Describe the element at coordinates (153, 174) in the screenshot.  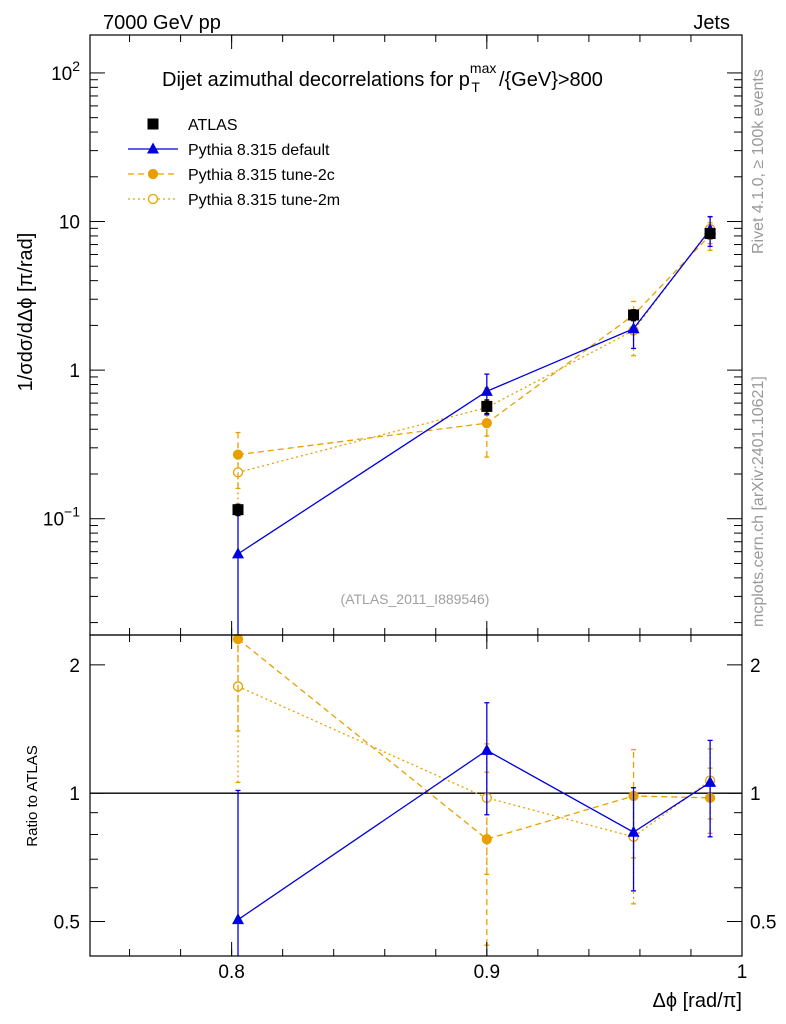
I see `legend-marker-tune2c` at that location.